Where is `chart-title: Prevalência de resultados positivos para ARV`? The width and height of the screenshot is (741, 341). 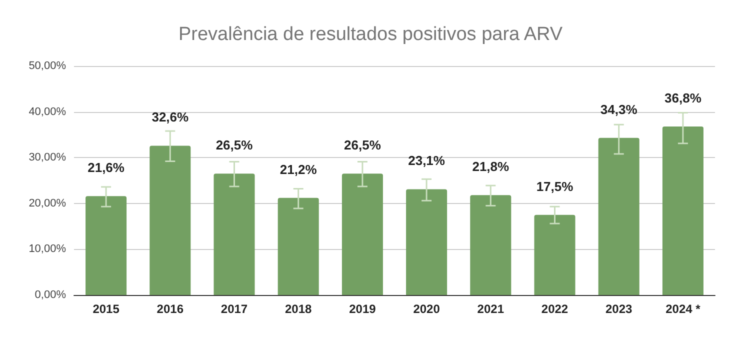
chart-title: Prevalência de resultados positivos para ARV is located at coordinates (370, 34).